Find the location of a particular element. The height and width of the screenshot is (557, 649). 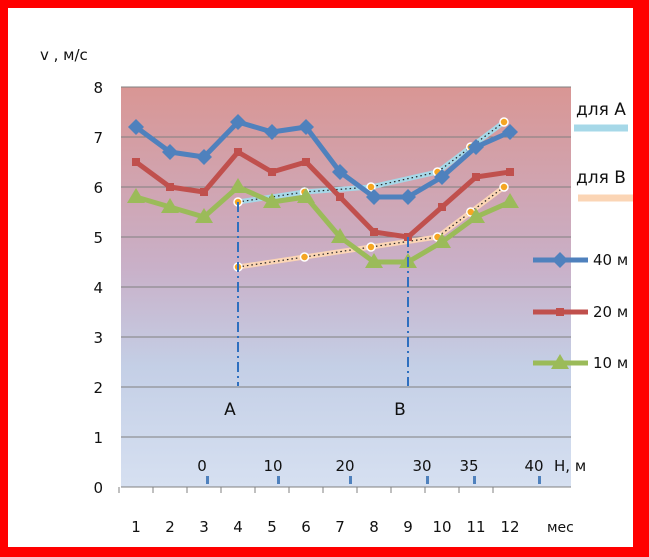

x-tick-label: 8 is located at coordinates (374, 527).